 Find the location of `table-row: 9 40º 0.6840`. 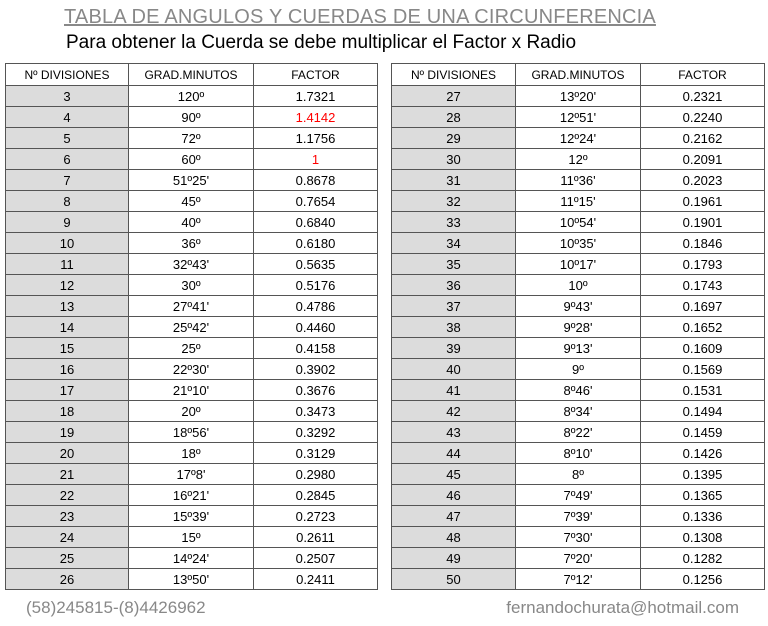

table-row: 9 40º 0.6840 is located at coordinates (191, 222).